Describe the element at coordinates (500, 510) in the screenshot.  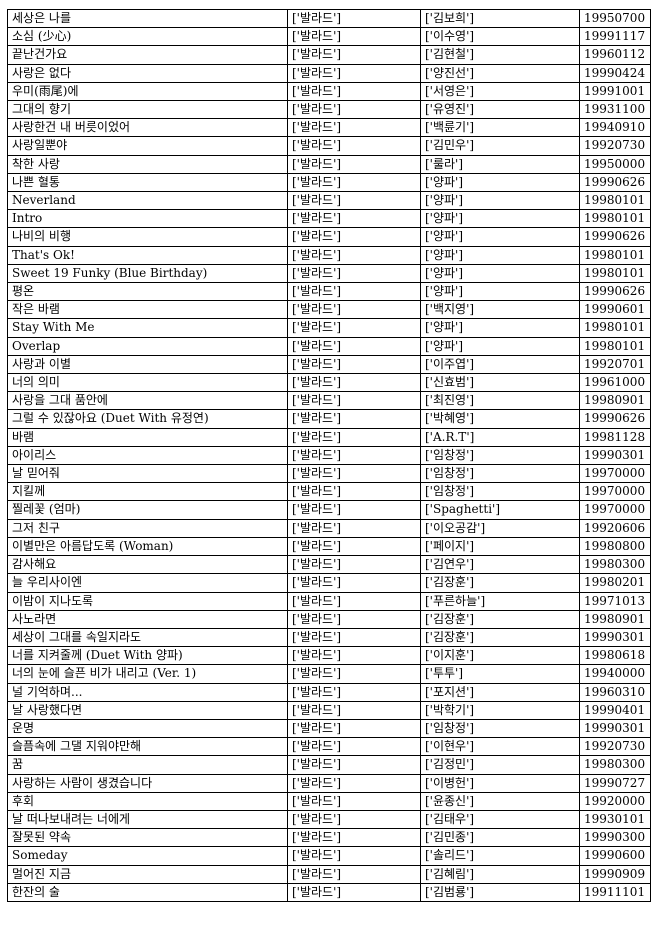
I see `artist-cell: ['Spaghetti']` at that location.